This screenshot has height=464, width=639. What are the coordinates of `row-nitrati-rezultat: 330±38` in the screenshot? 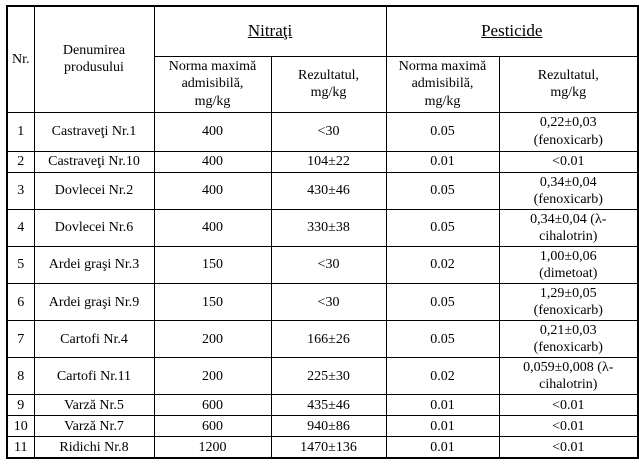 It's located at (328, 227).